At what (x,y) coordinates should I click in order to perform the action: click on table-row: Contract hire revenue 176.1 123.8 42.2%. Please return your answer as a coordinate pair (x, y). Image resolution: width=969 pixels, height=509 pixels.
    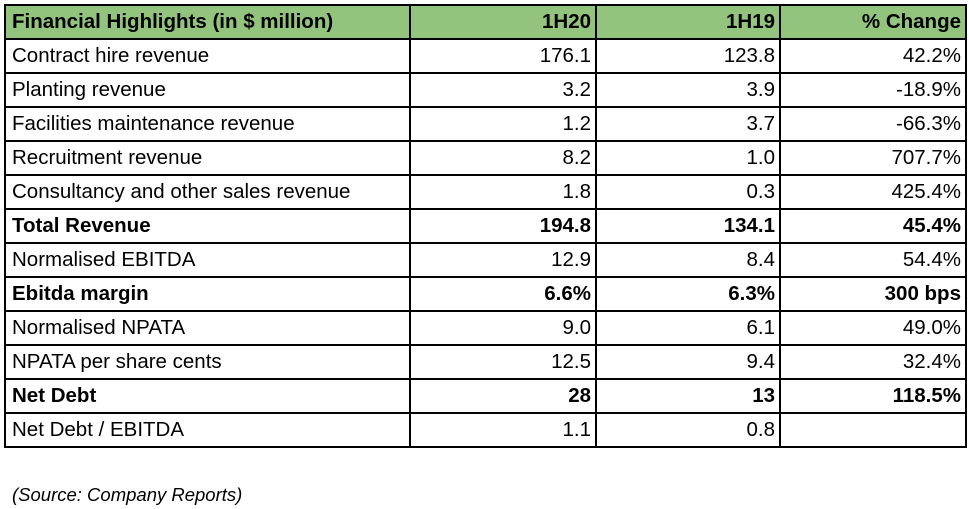
    Looking at the image, I should click on (485, 56).